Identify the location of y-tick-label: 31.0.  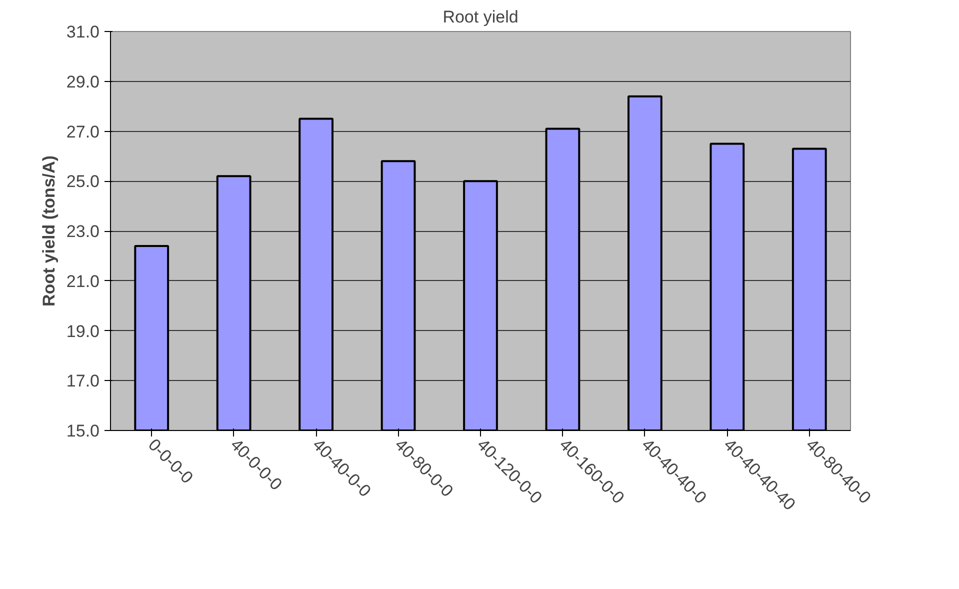
(83, 32).